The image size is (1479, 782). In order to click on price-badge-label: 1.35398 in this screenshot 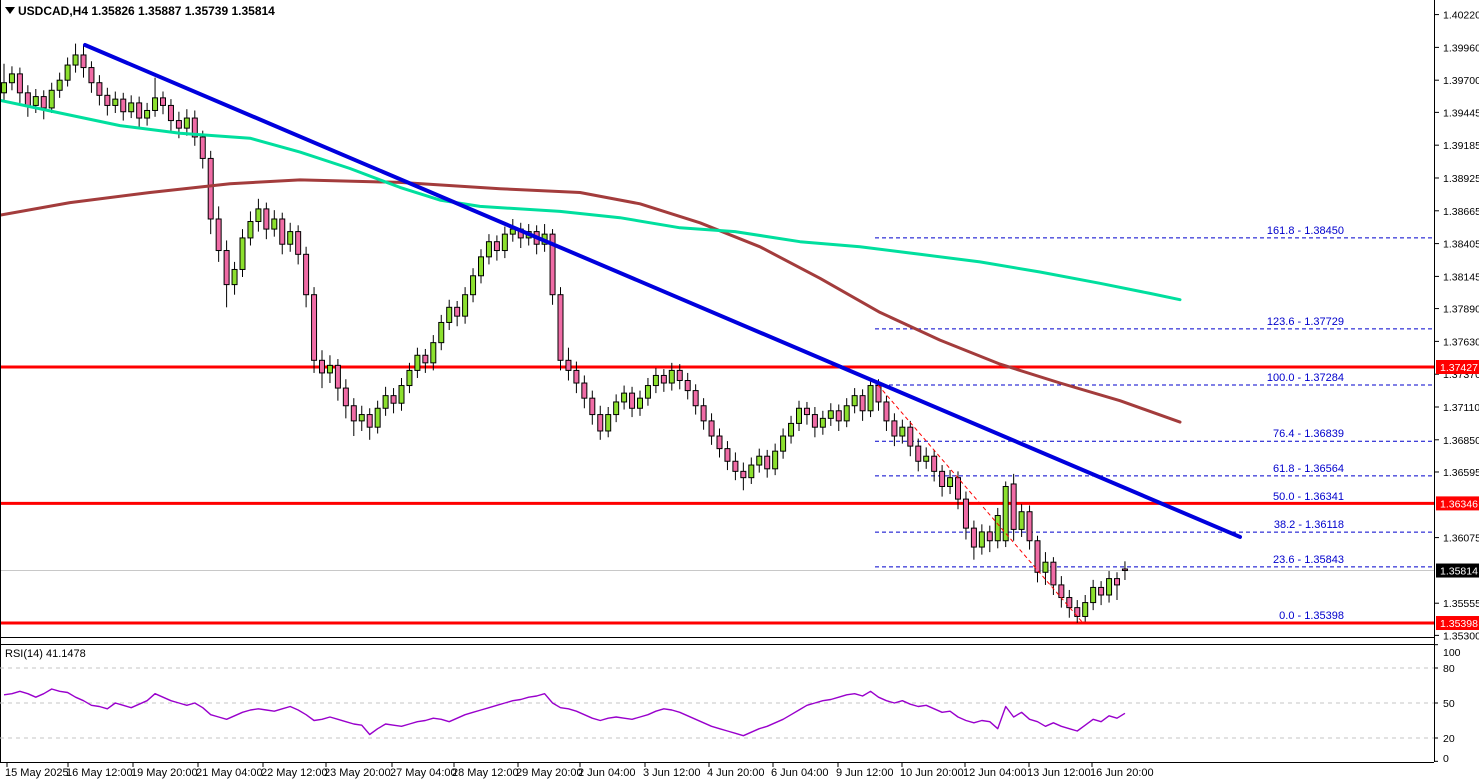, I will do `click(1459, 624)`.